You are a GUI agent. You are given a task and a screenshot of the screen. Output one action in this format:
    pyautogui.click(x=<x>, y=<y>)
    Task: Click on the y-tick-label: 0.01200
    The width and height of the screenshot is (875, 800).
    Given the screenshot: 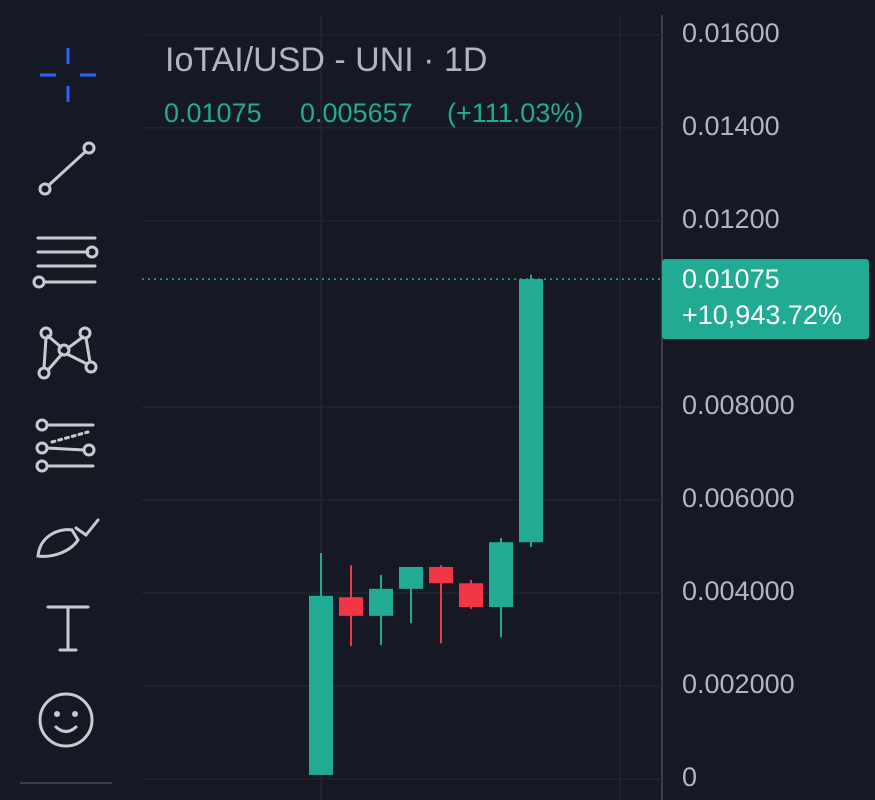 What is the action you would take?
    pyautogui.click(x=731, y=219)
    